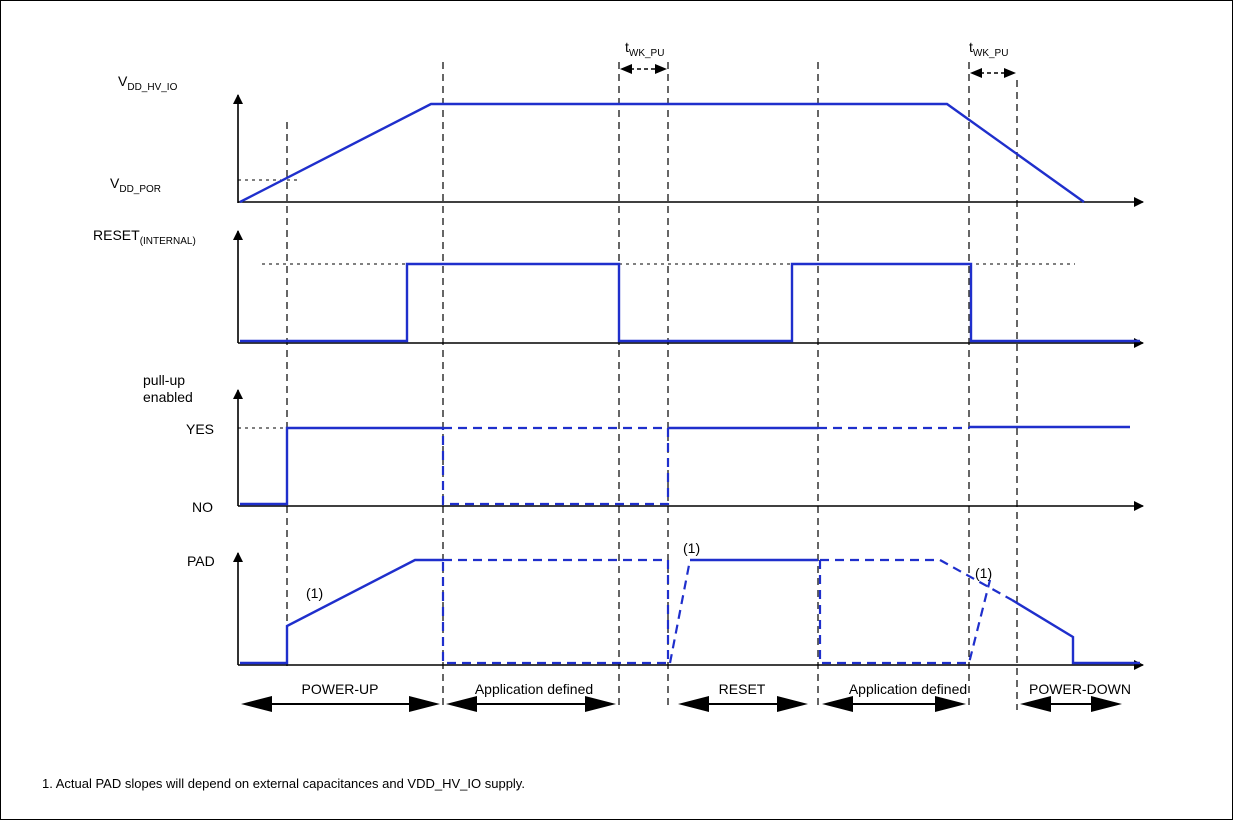 Image resolution: width=1233 pixels, height=820 pixels. Describe the element at coordinates (135, 185) in the screenshot. I see `vdd-por-label: VDD_POR` at that location.